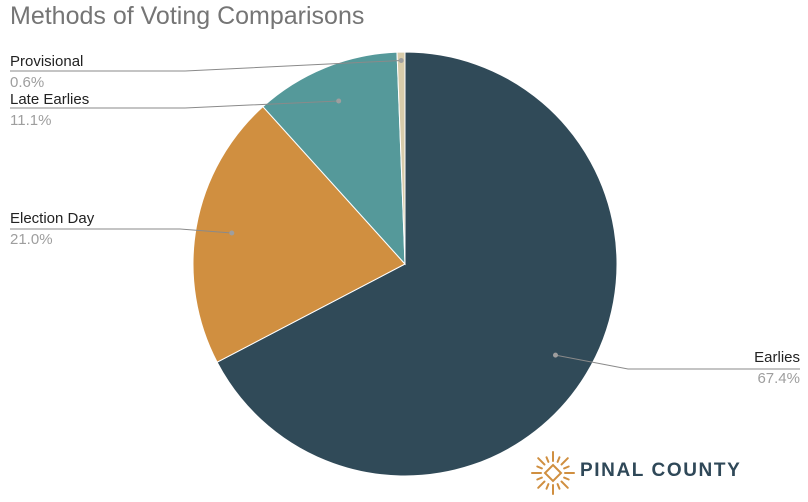  Describe the element at coordinates (46, 61) in the screenshot. I see `slice-label: Provisional` at that location.